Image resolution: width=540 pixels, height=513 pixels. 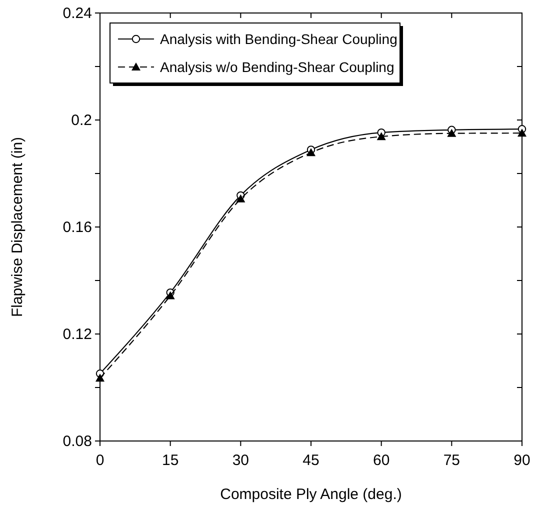 What do you see at coordinates (381, 460) in the screenshot?
I see `x-tick-label: 60` at bounding box center [381, 460].